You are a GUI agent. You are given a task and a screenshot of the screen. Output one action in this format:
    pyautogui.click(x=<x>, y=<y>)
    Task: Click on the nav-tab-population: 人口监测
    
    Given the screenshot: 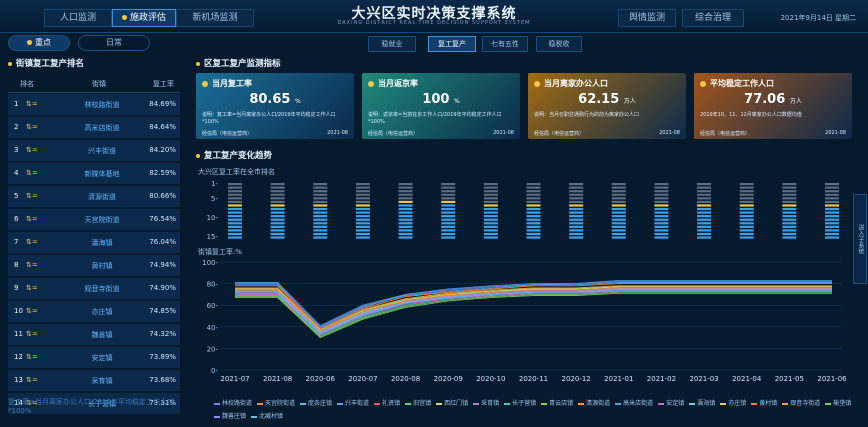 What is the action you would take?
    pyautogui.click(x=78, y=18)
    